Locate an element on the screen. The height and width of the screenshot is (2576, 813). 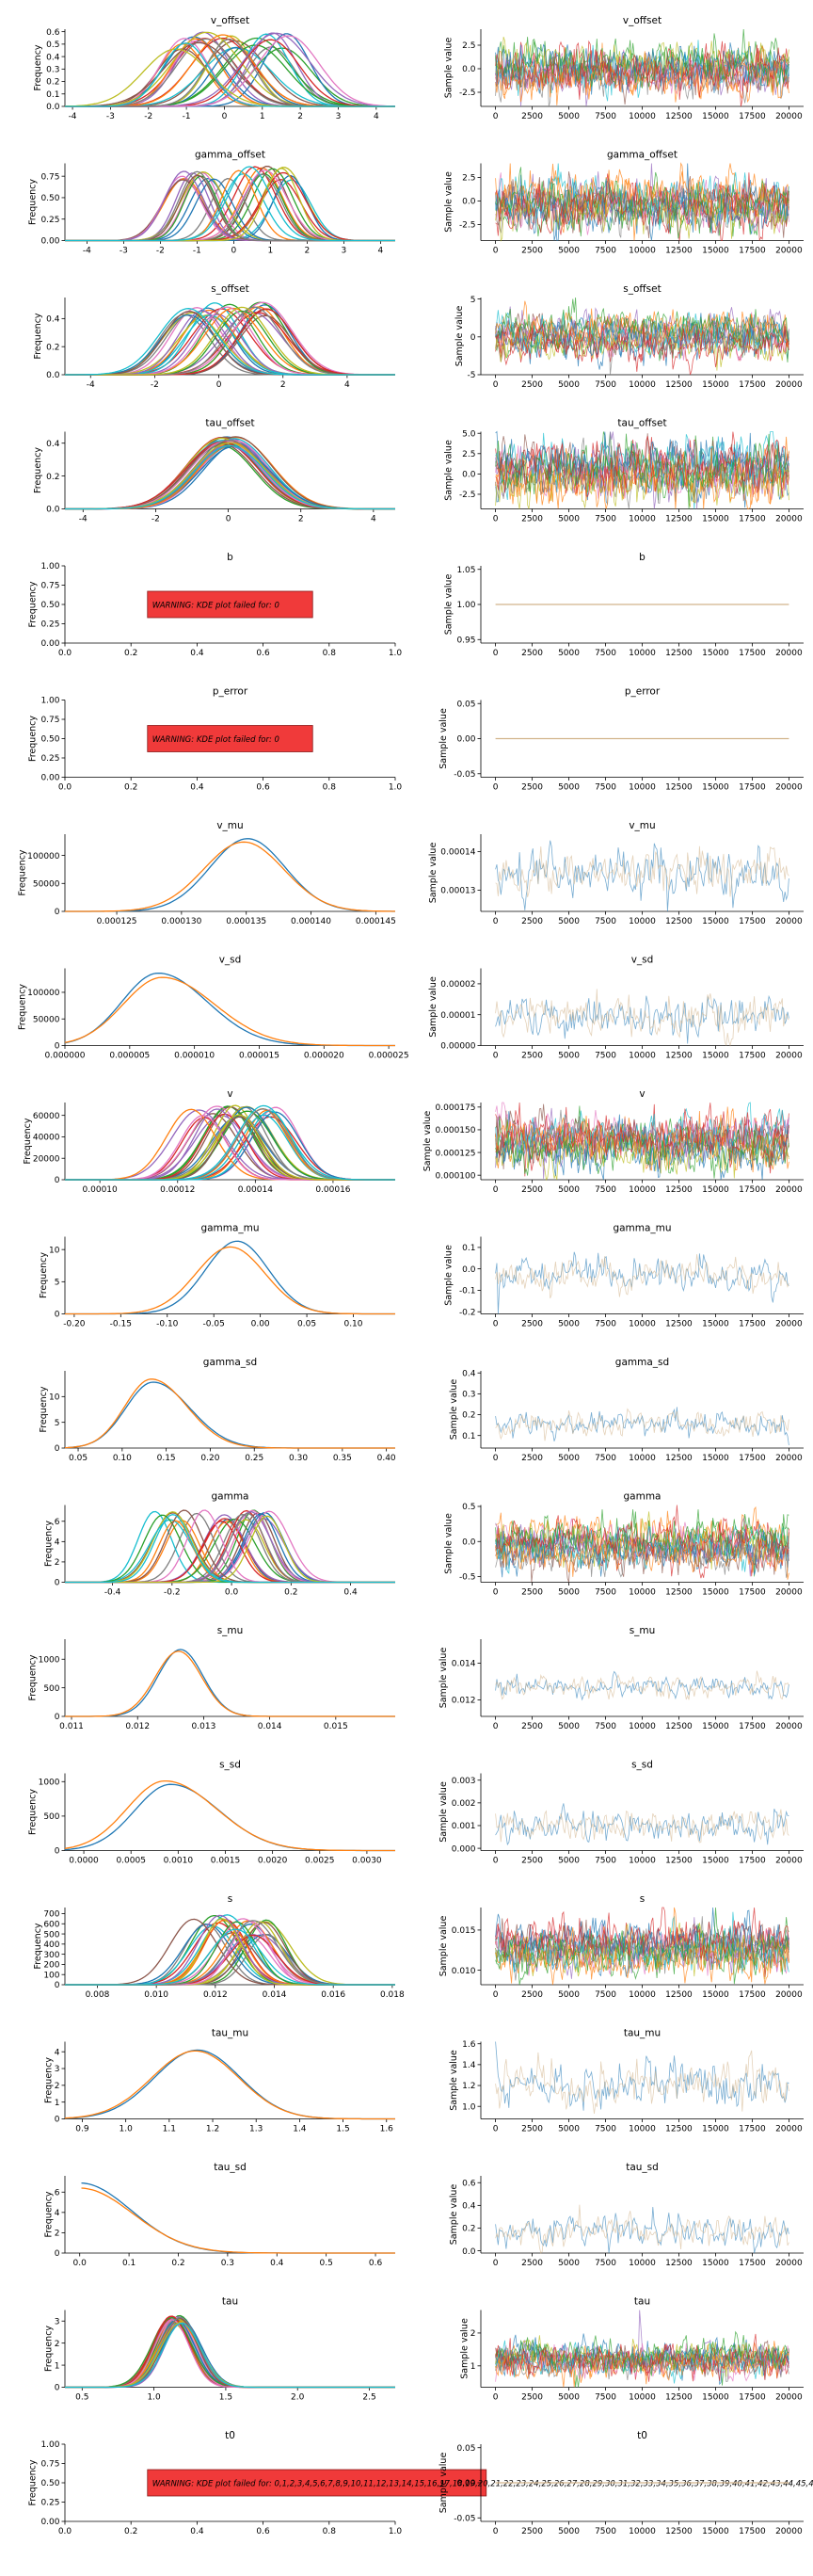
kde-tau-y-label: Frequency is located at coordinates (48, 2349).